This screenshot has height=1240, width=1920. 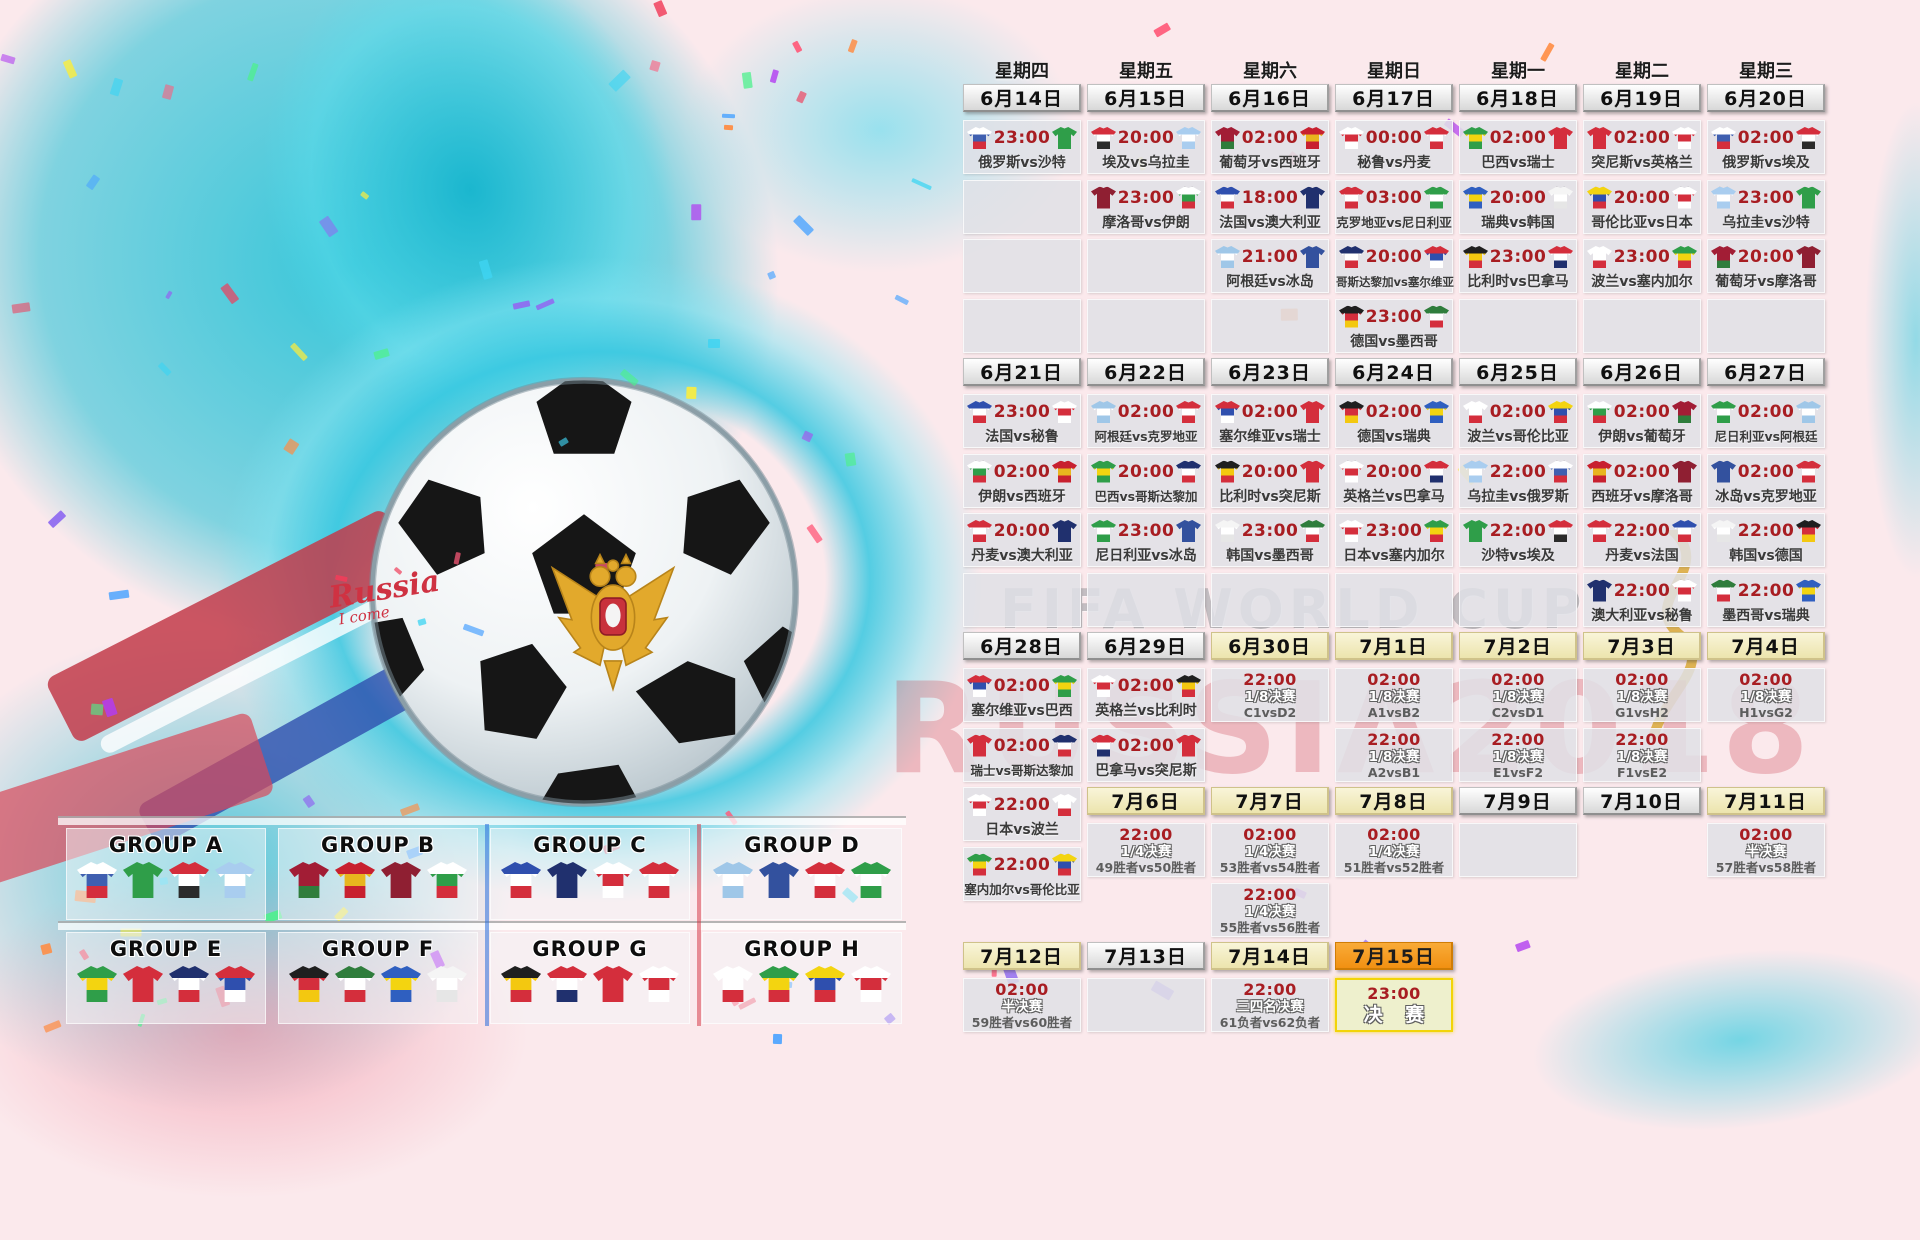 I want to click on match-time: 21:00, so click(x=1270, y=257).